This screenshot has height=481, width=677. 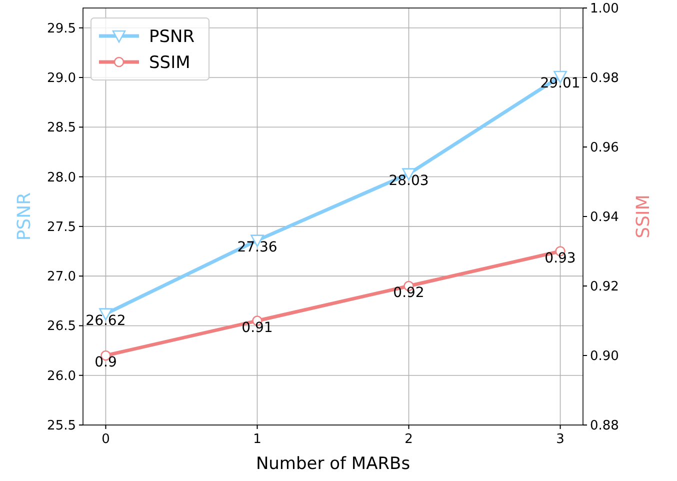 What do you see at coordinates (604, 356) in the screenshot?
I see `y2-tick-label: 0.90` at bounding box center [604, 356].